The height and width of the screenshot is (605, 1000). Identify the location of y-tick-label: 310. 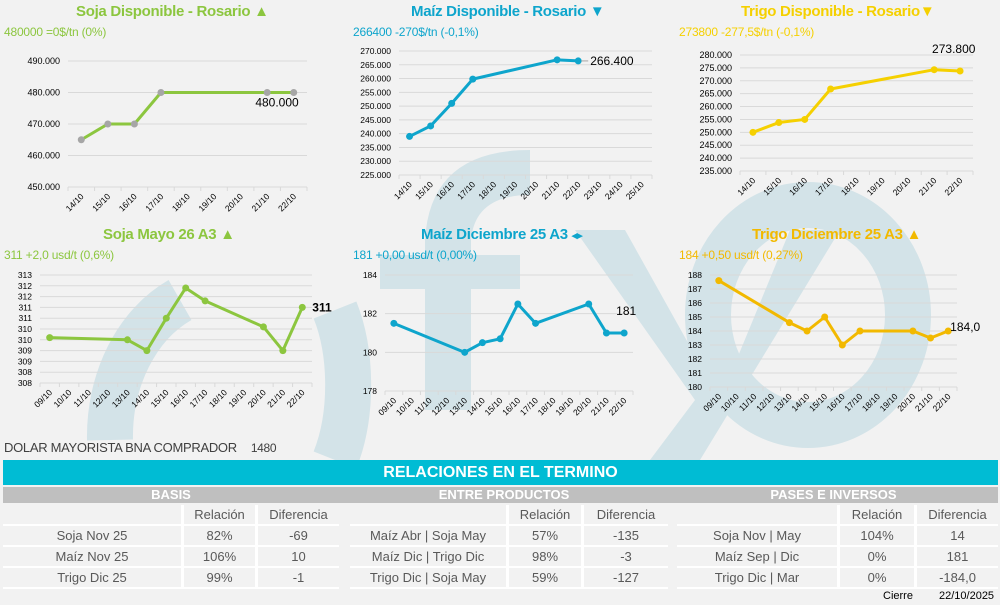
(25, 340).